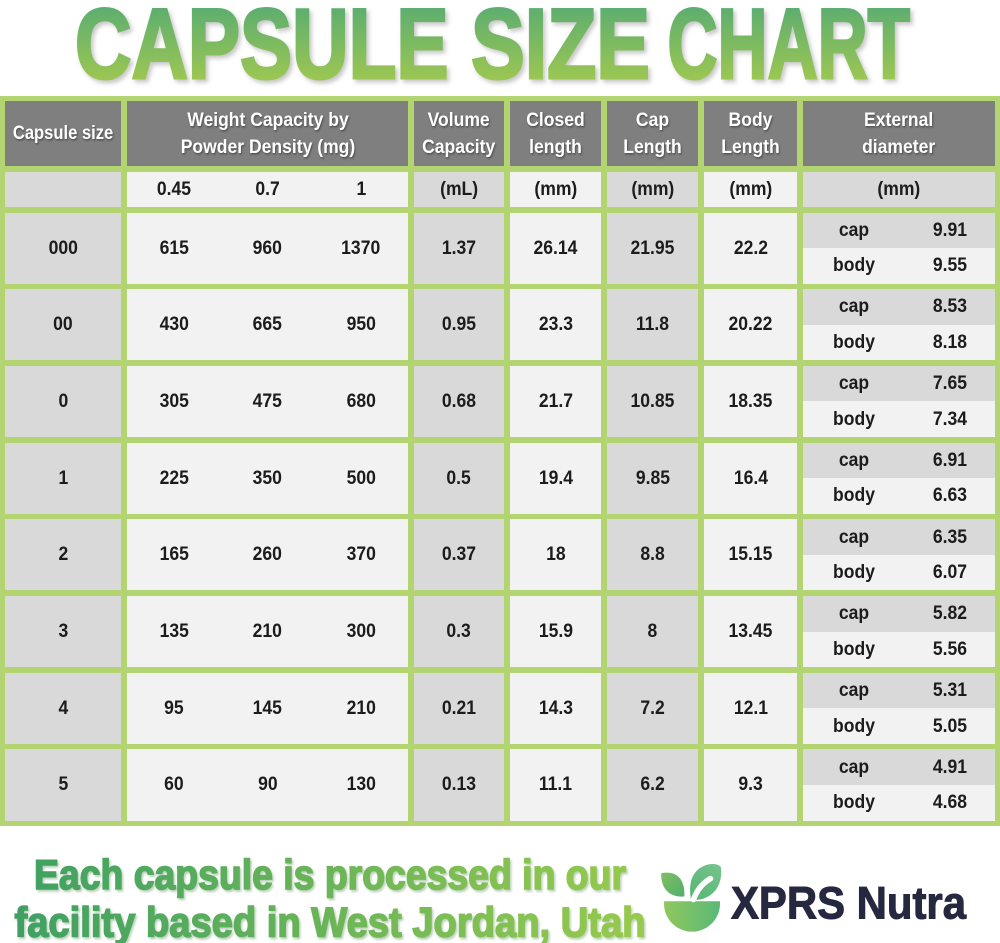 Image resolution: width=1000 pixels, height=943 pixels. Describe the element at coordinates (330, 874) in the screenshot. I see `svg-text:Each capsule is processed in o: Each capsule is processed in our` at that location.